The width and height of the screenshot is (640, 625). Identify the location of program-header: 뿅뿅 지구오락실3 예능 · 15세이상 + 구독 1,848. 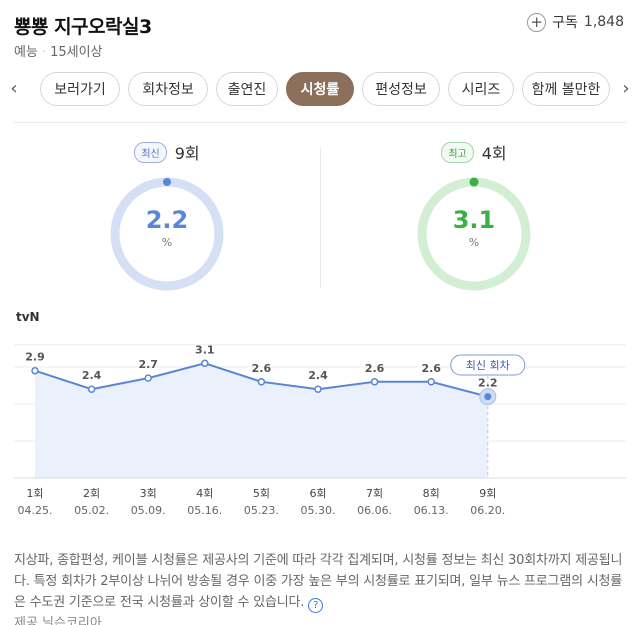
(320, 31).